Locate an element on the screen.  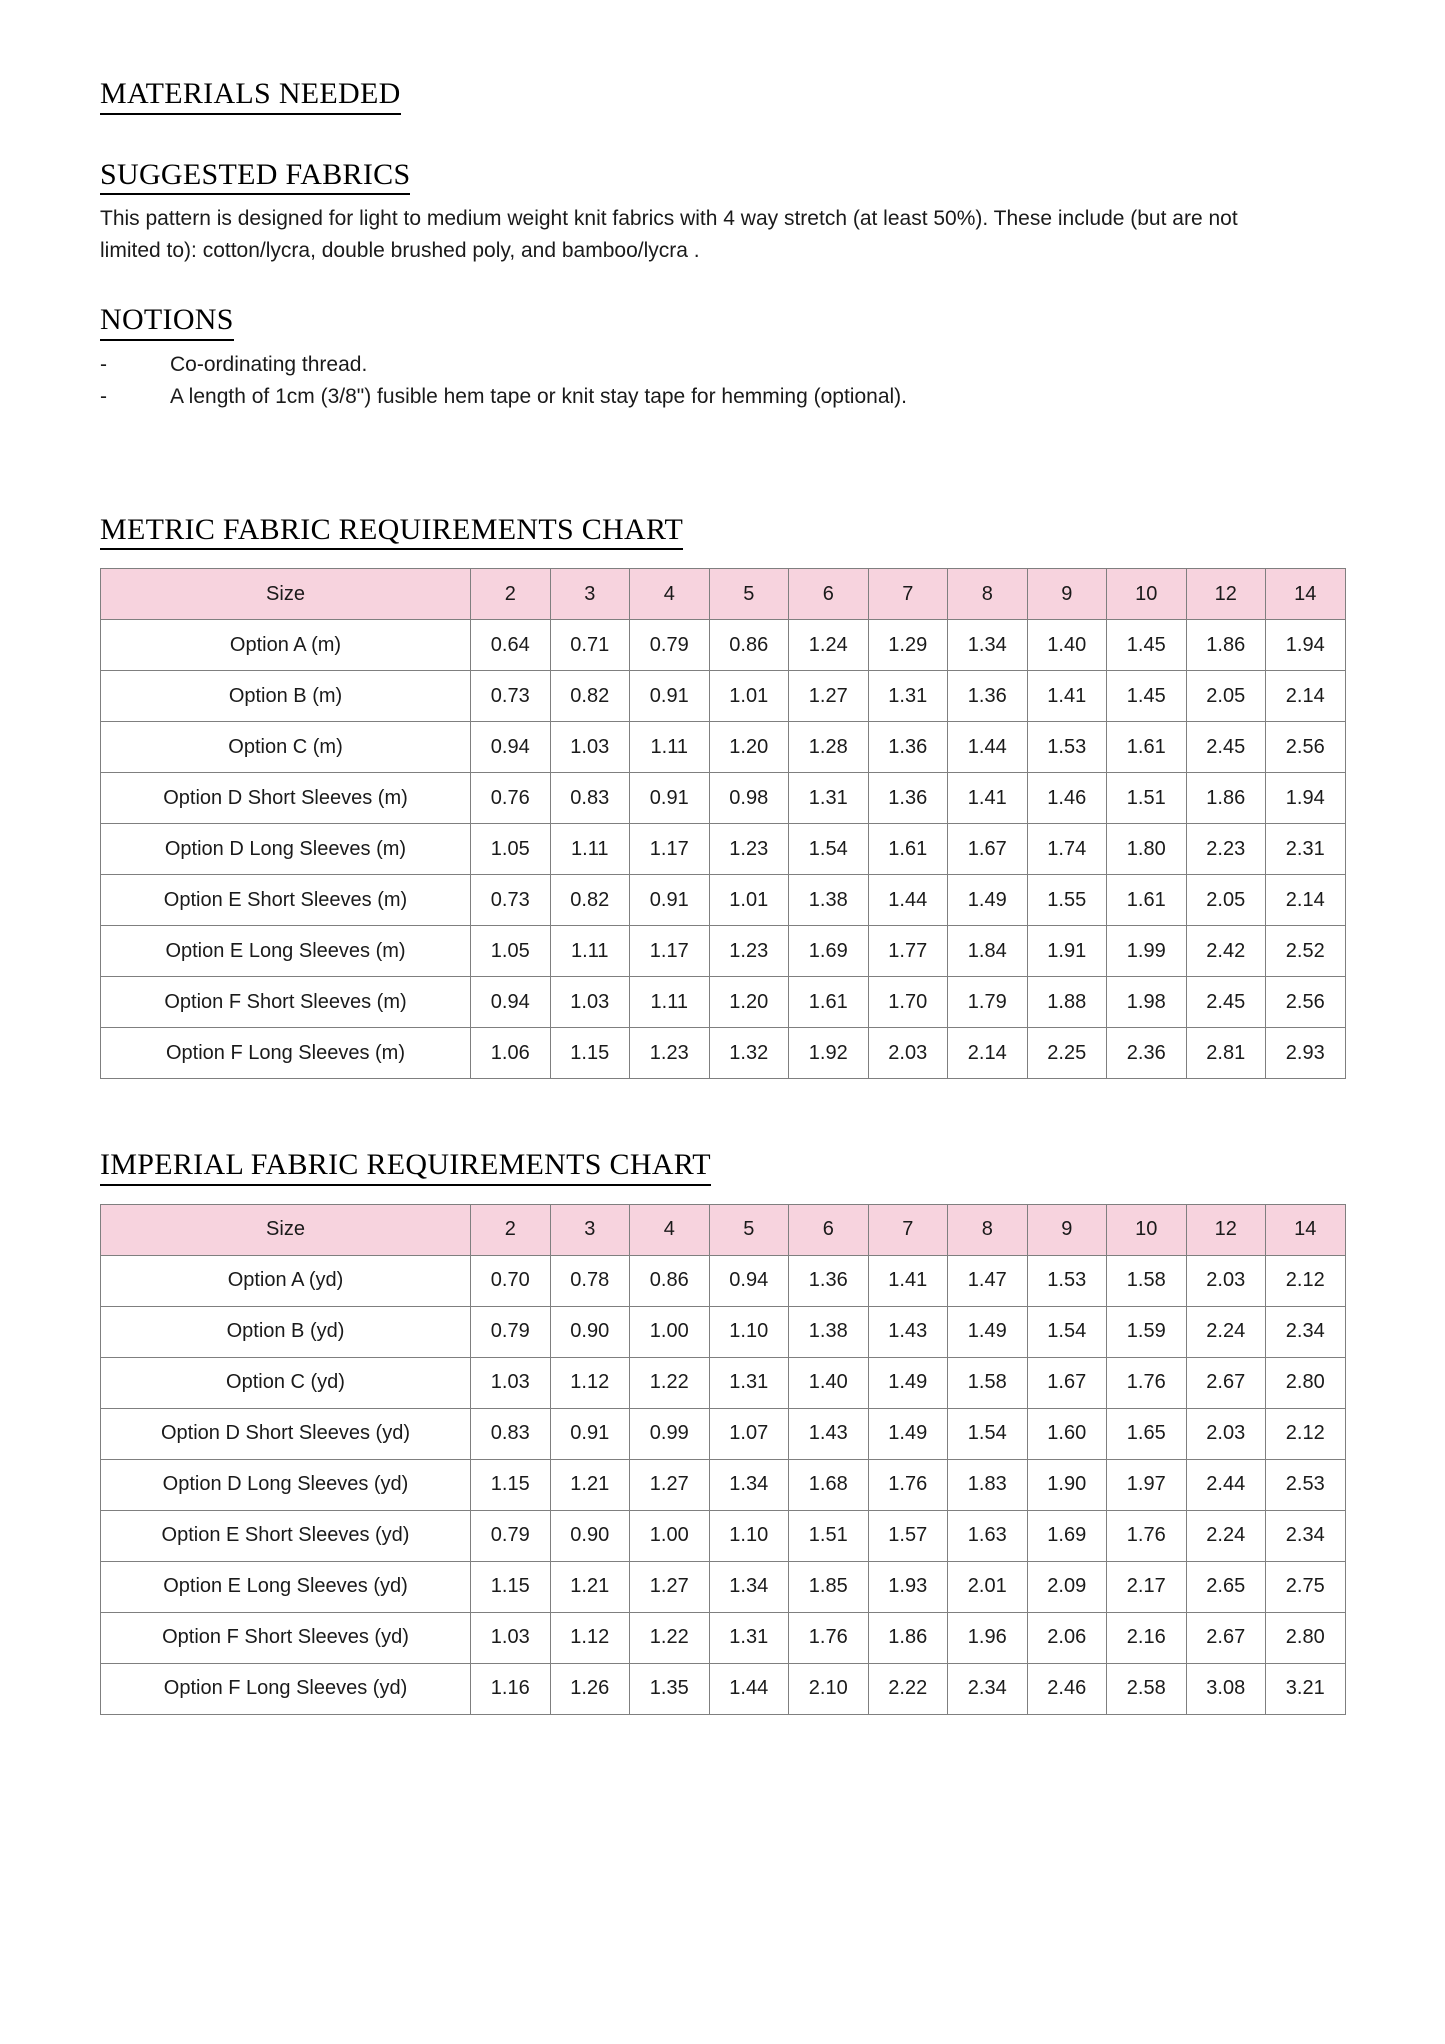
table-cell: 2.44 is located at coordinates (1225, 1484).